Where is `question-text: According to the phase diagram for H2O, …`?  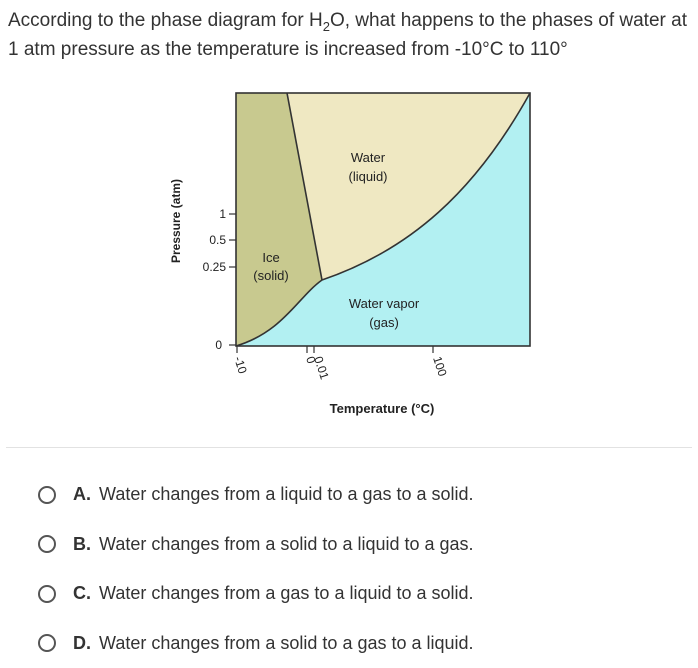
question-text: According to the phase diagram for H2O, … is located at coordinates (348, 35).